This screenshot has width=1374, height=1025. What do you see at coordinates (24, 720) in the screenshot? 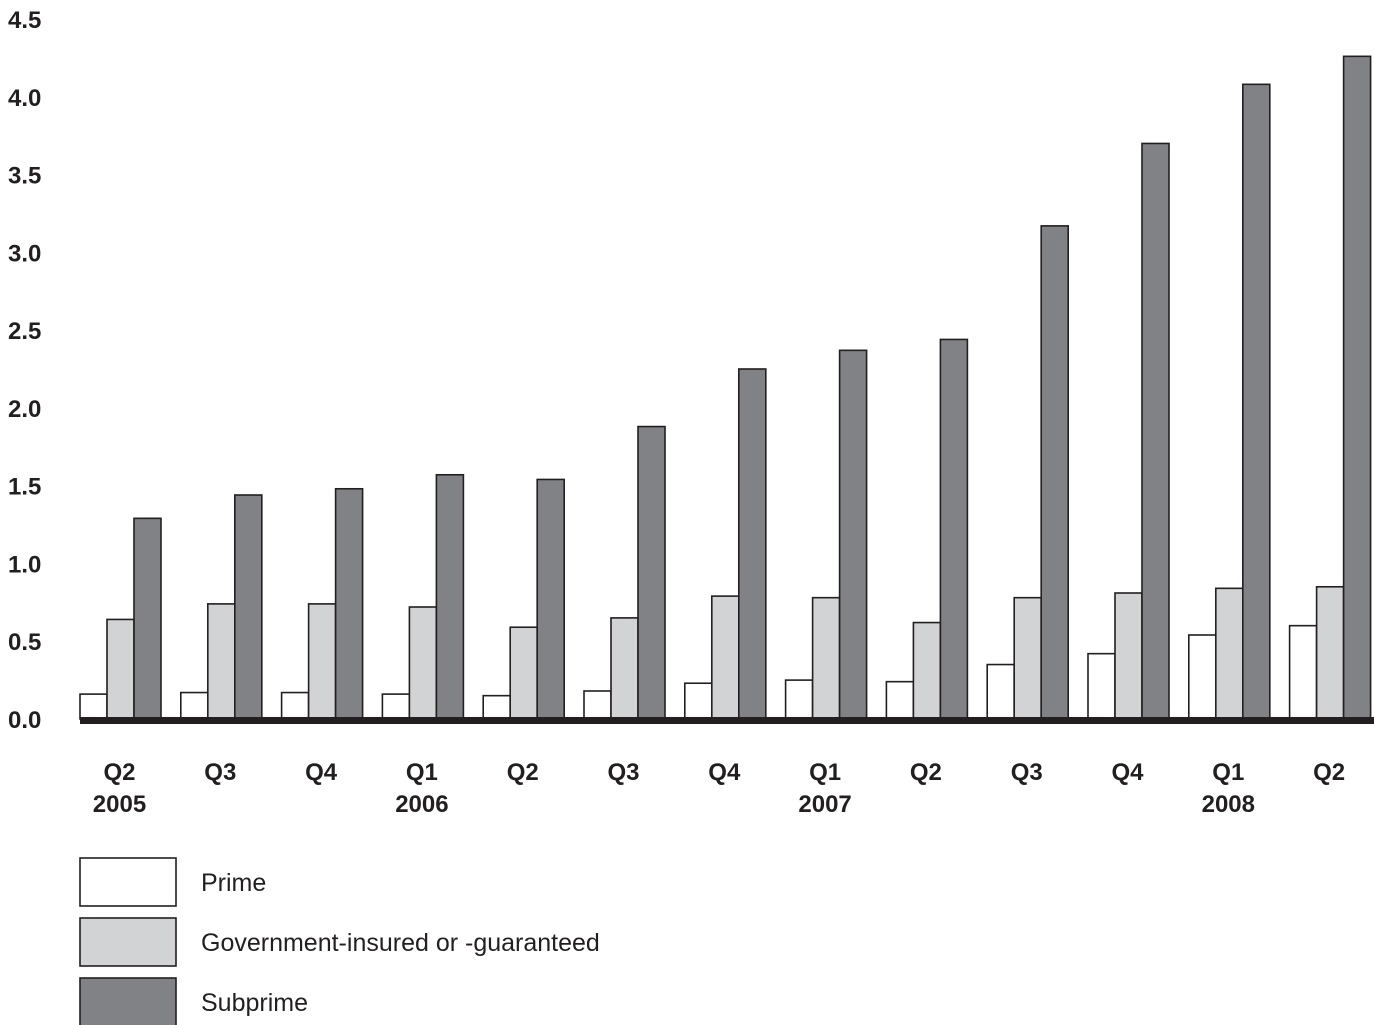
I see `y-tick-label: 0.0` at bounding box center [24, 720].